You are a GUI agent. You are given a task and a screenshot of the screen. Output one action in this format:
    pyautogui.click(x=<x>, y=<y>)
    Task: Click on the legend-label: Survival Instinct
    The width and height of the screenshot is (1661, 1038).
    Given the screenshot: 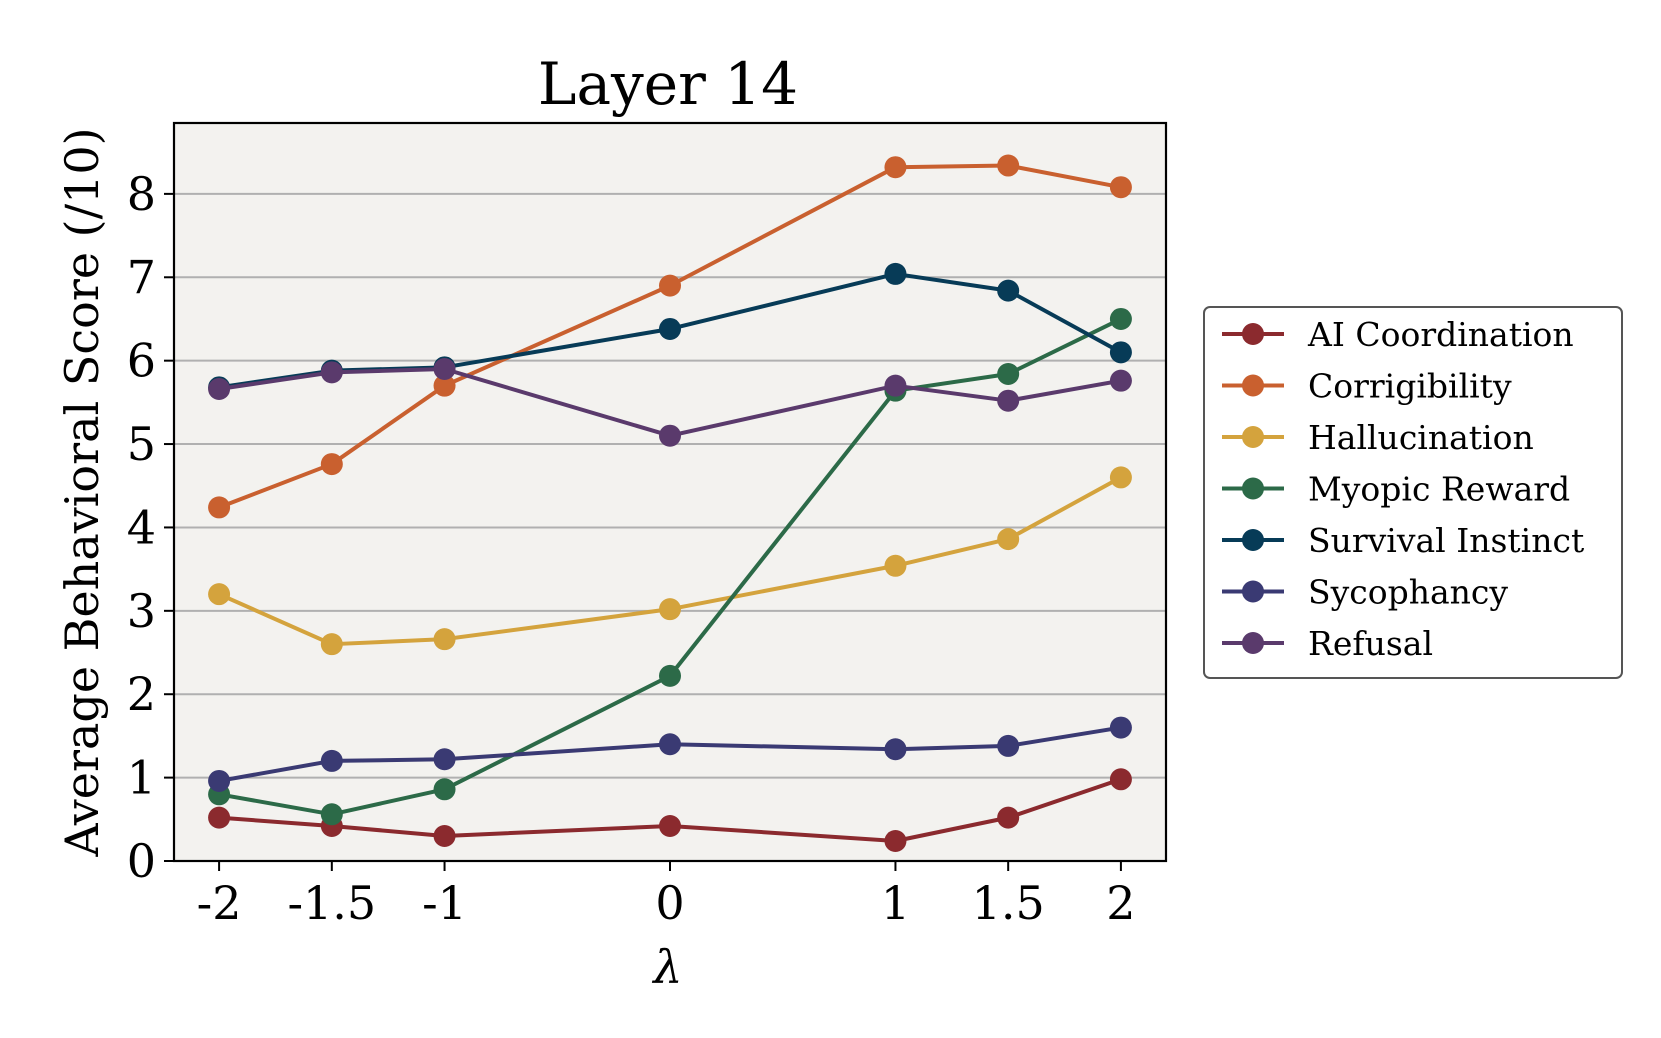 What is the action you would take?
    pyautogui.click(x=1446, y=540)
    